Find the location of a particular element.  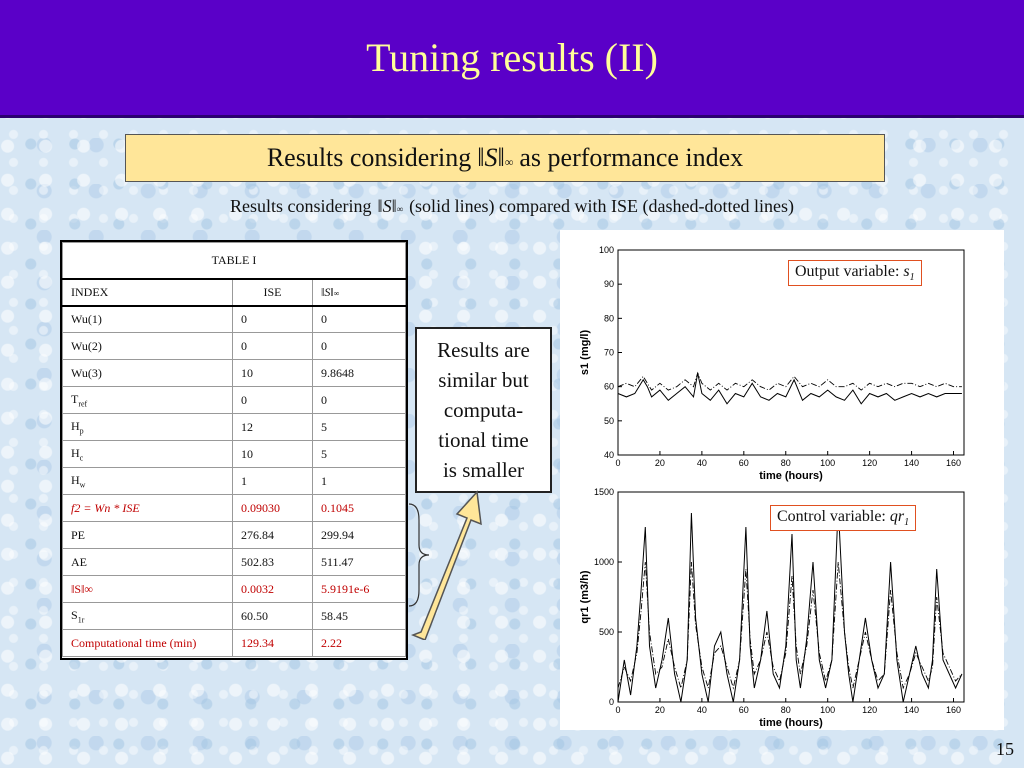

cell-index: S1r is located at coordinates (147, 616).